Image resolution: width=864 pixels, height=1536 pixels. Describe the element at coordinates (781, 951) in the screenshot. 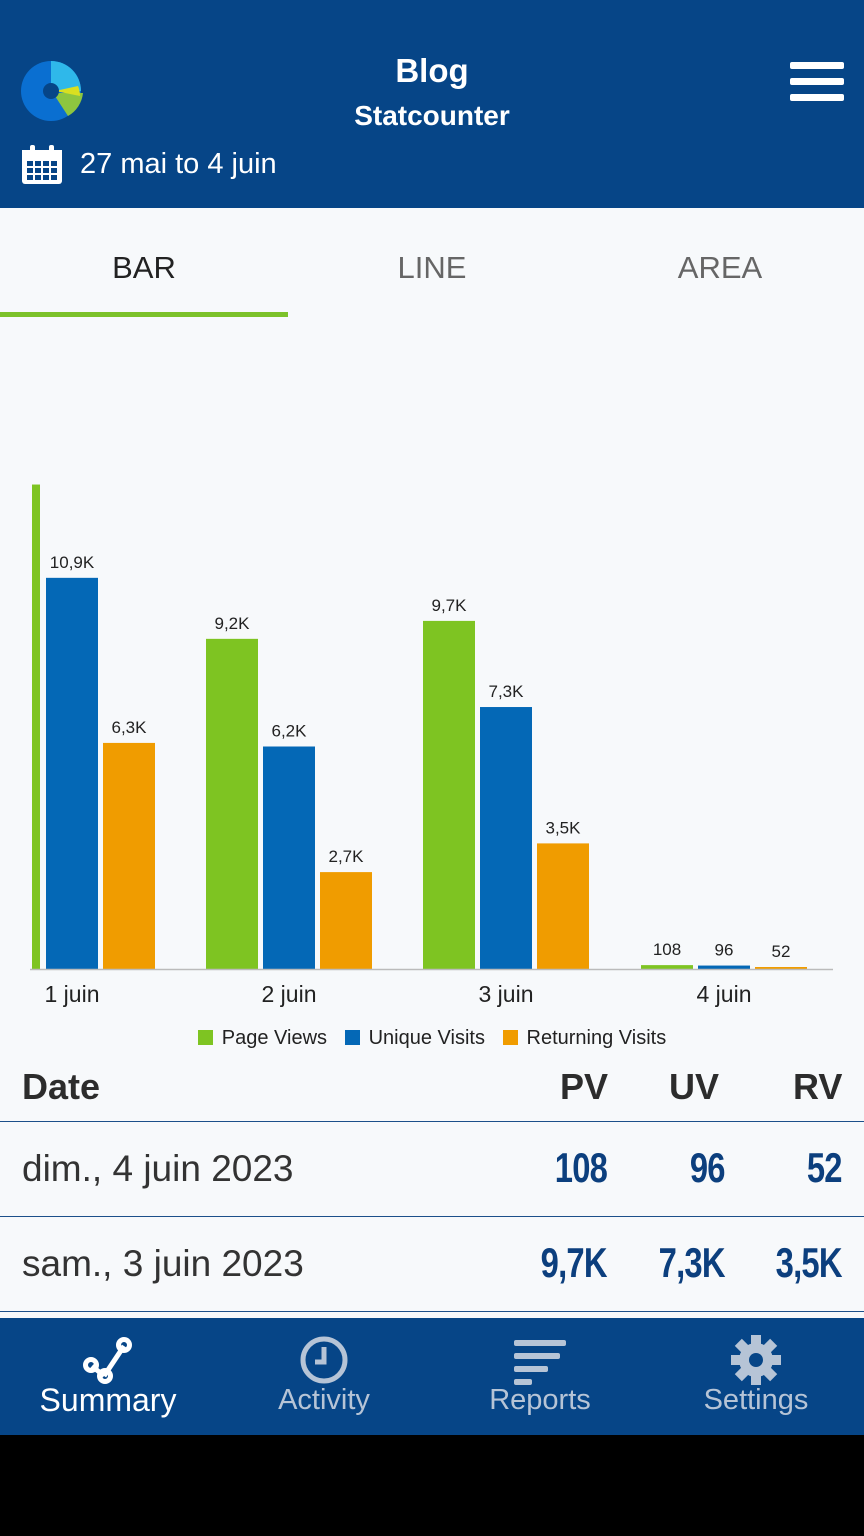

I see `data-label: 52` at that location.